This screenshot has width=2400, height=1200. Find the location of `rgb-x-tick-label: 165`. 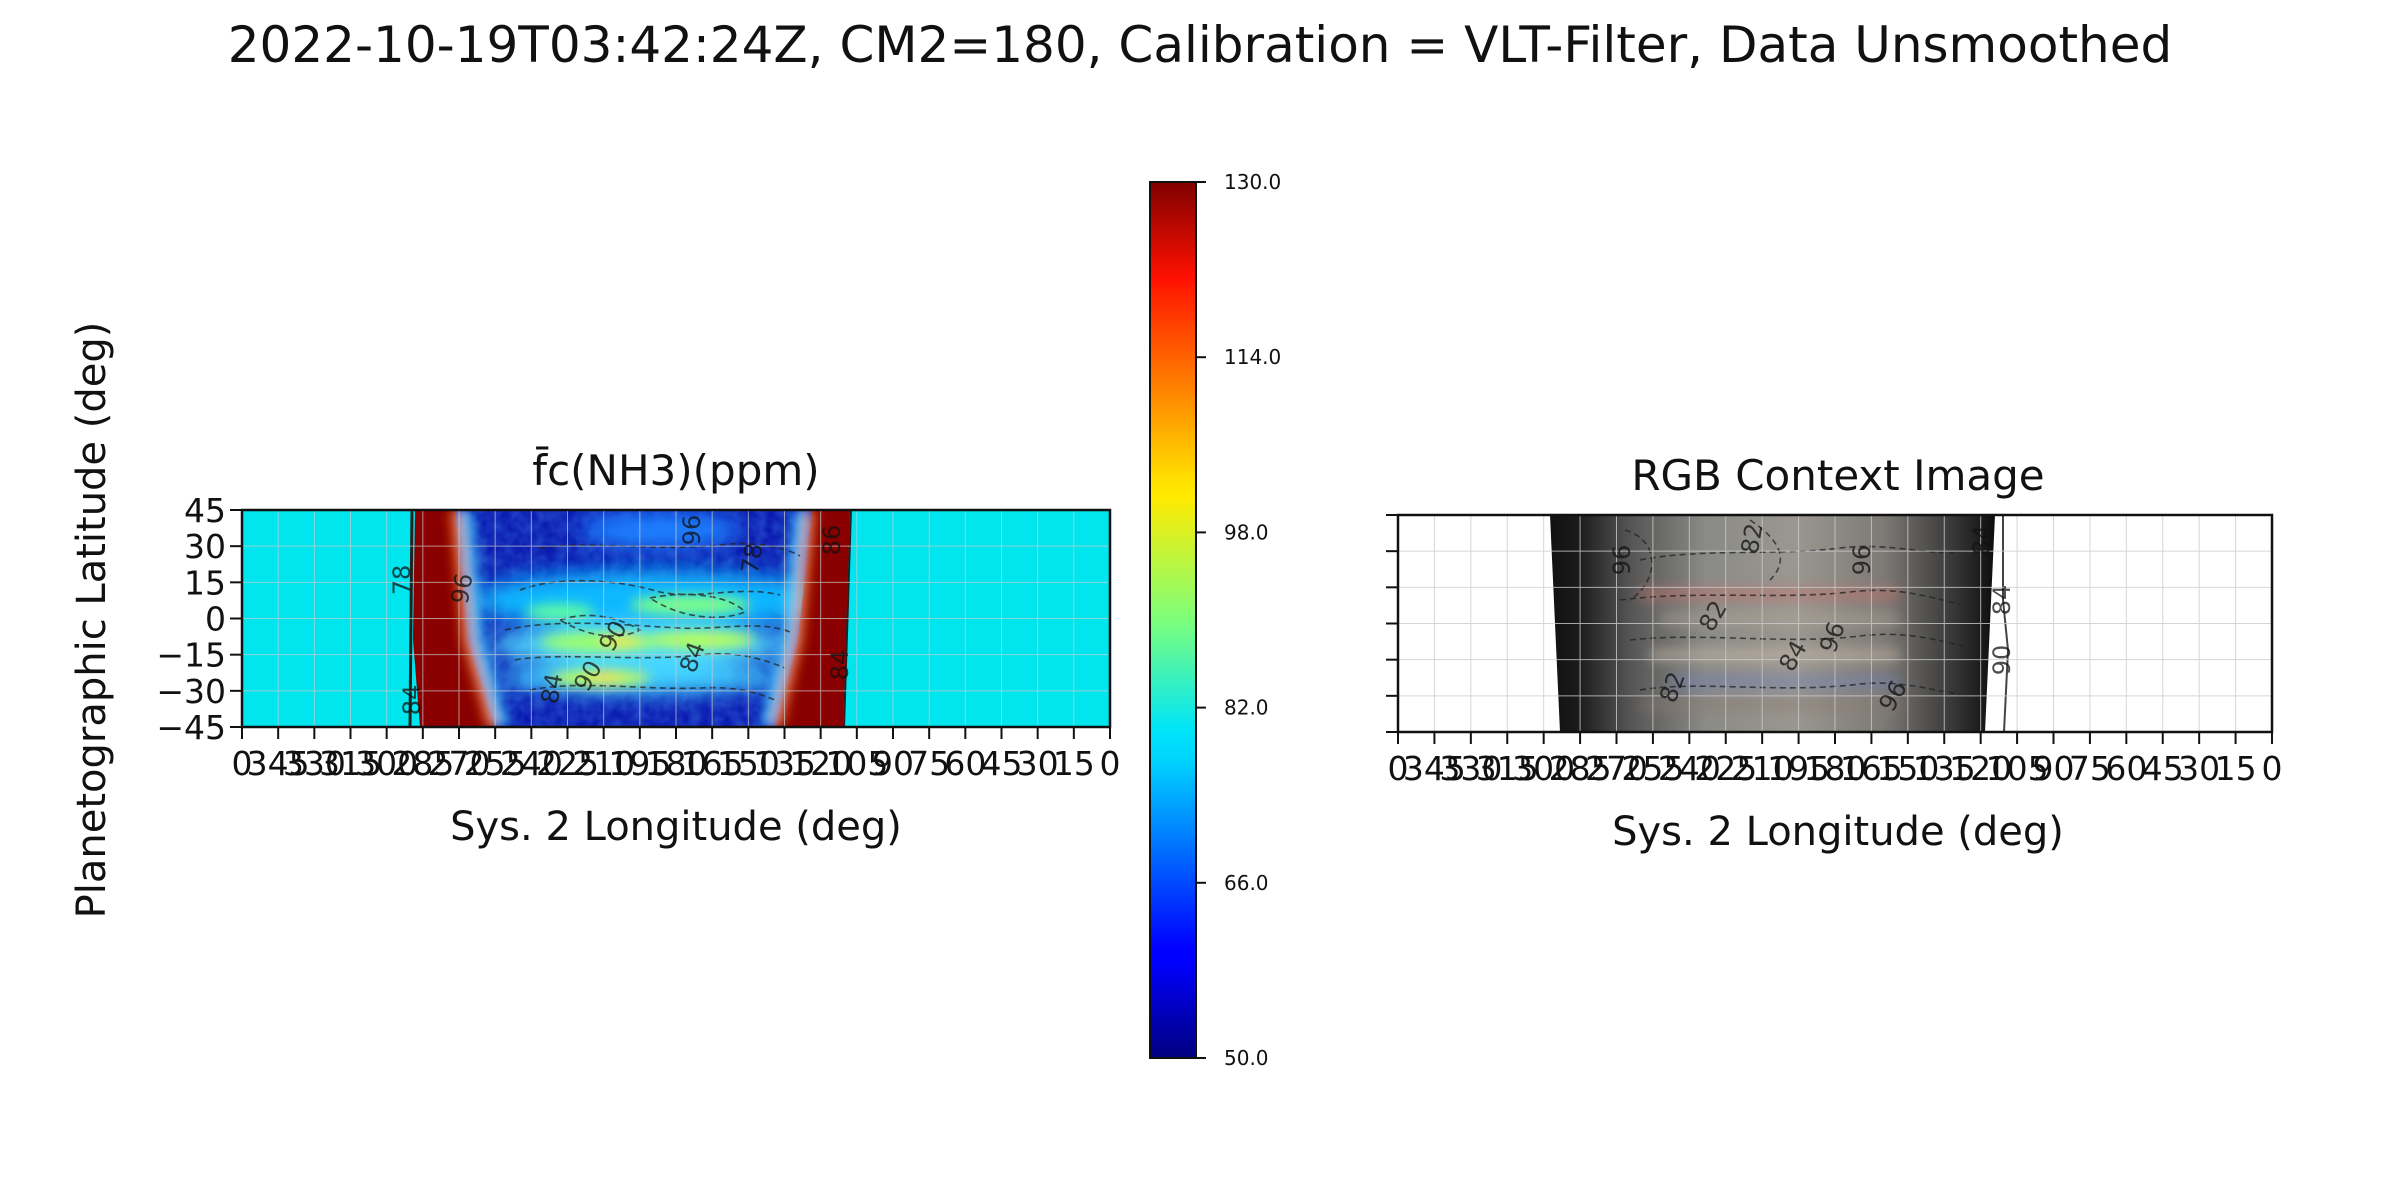

rgb-x-tick-label: 165 is located at coordinates (1871, 768).